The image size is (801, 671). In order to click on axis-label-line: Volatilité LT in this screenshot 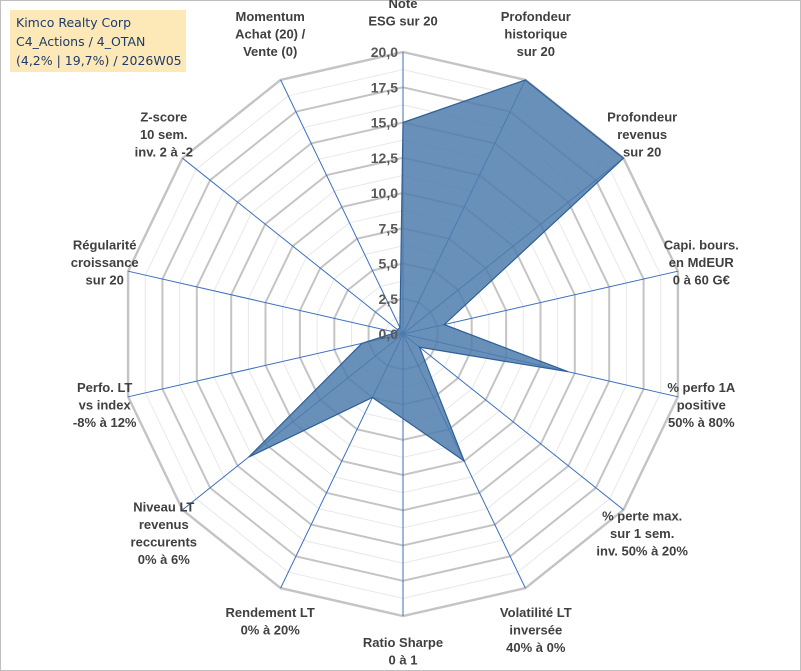, I will do `click(536, 612)`.